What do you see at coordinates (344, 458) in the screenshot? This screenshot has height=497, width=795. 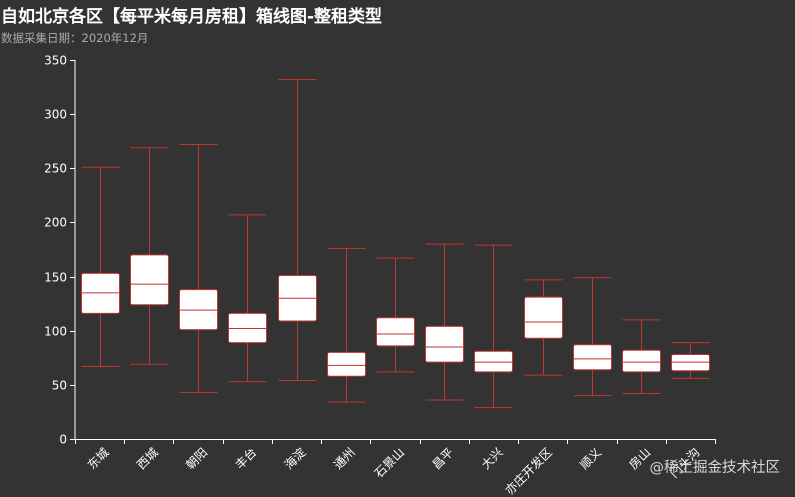 I see `x-tick-label: 通州` at bounding box center [344, 458].